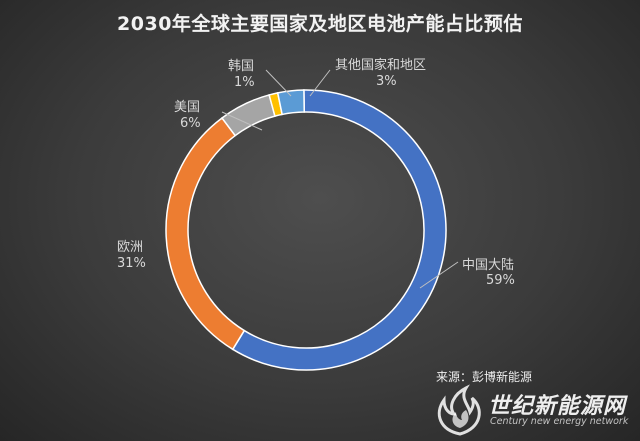 The height and width of the screenshot is (441, 640). What do you see at coordinates (500, 280) in the screenshot?
I see `slice-value-china-mainland: 59%` at bounding box center [500, 280].